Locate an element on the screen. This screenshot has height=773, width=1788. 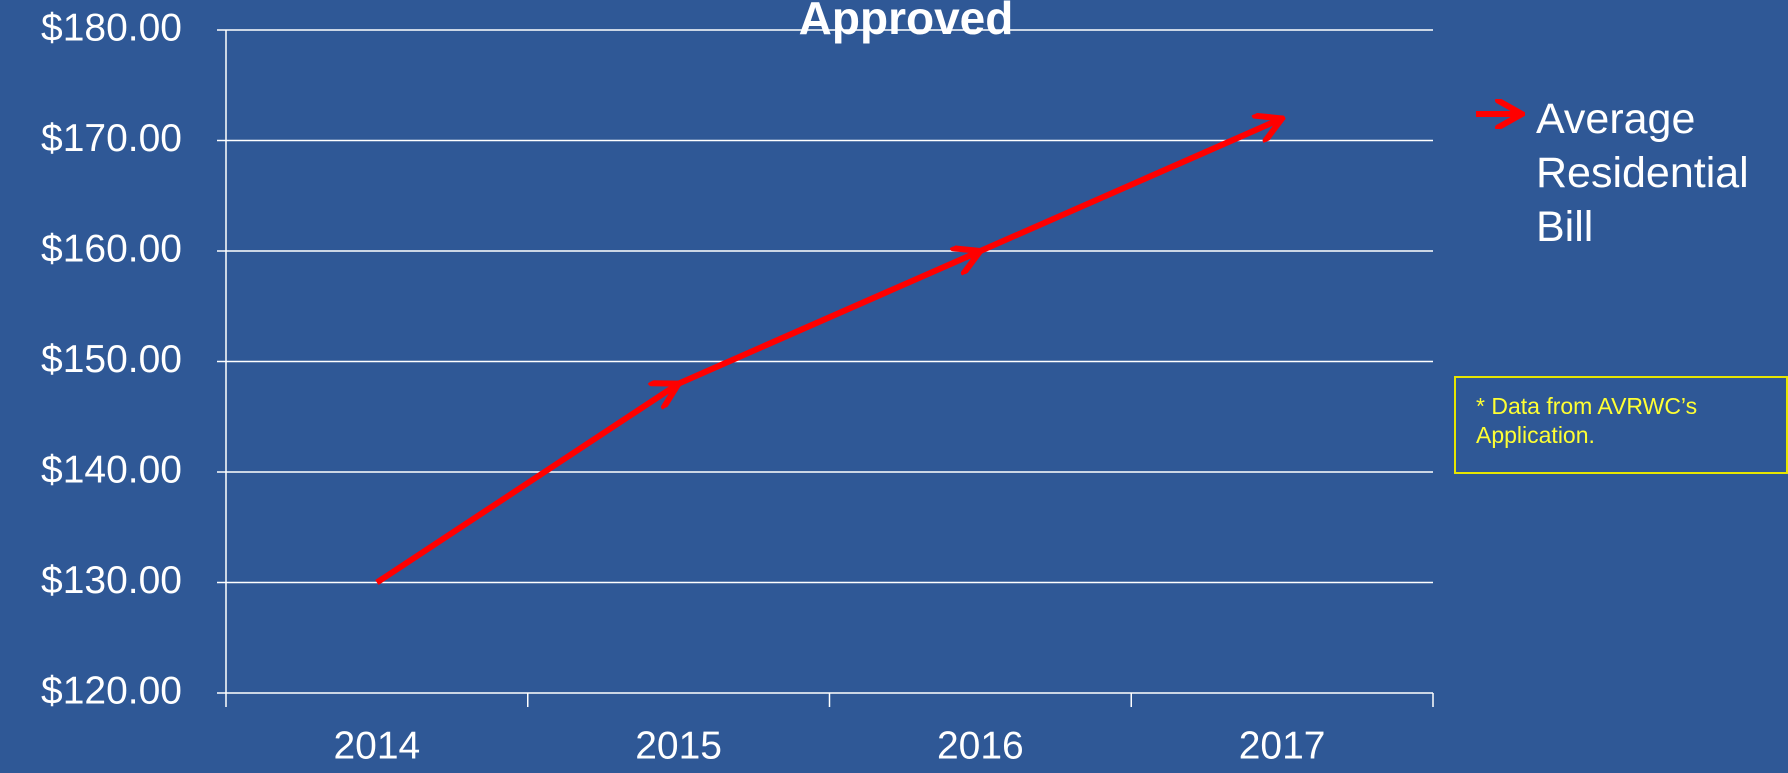
chart-title: Approved is located at coordinates (906, 22).